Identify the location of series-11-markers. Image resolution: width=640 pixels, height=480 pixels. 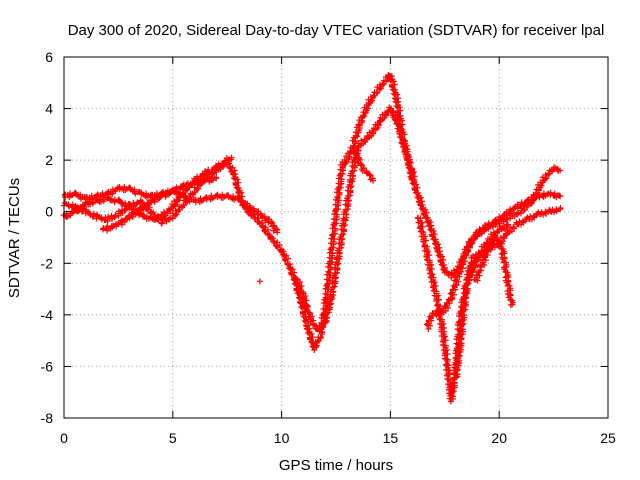
(259, 281).